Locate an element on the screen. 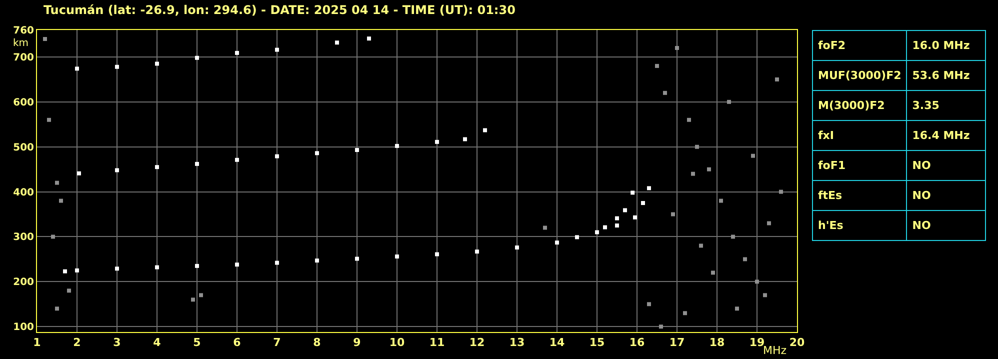  text: MUF(3000)F2 is located at coordinates (859, 75).